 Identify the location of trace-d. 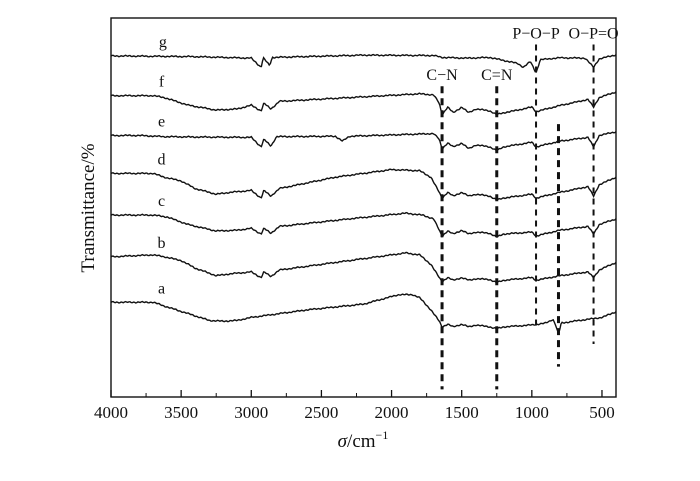
(363, 184).